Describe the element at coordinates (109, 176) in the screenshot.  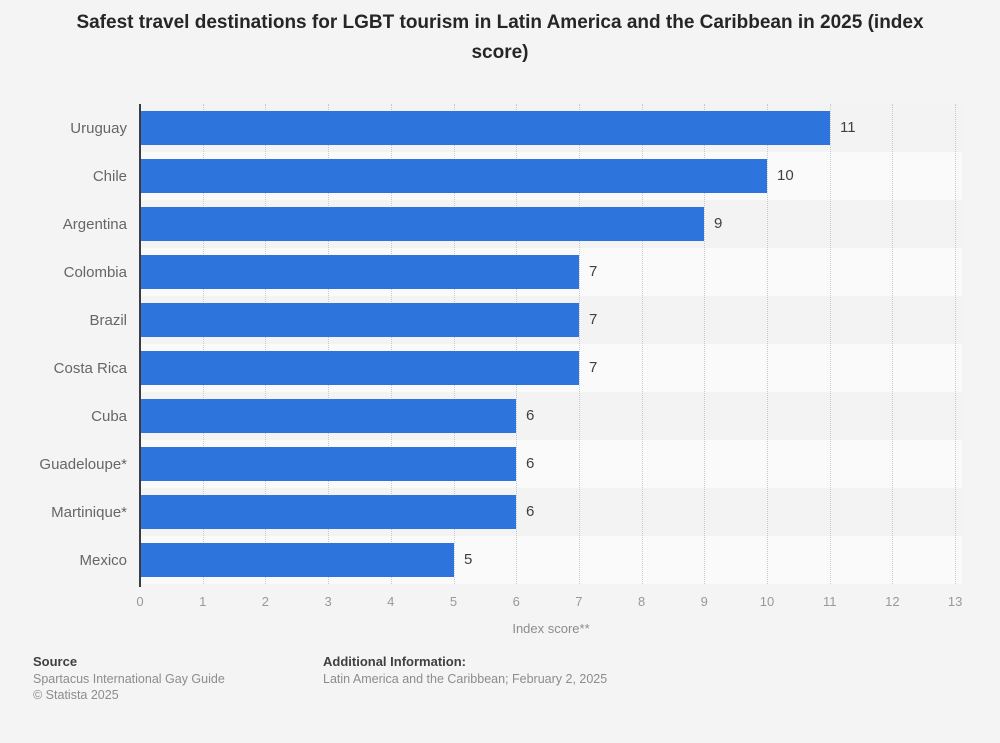
I see `category-label: Chile` at that location.